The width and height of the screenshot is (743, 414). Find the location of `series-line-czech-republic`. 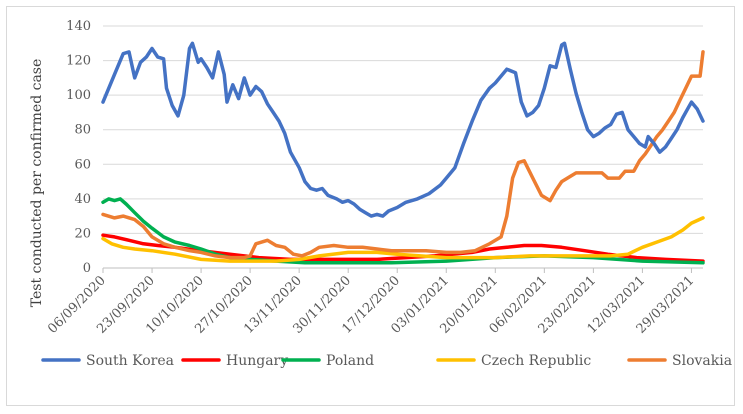

series-line-czech-republic is located at coordinates (403, 239).